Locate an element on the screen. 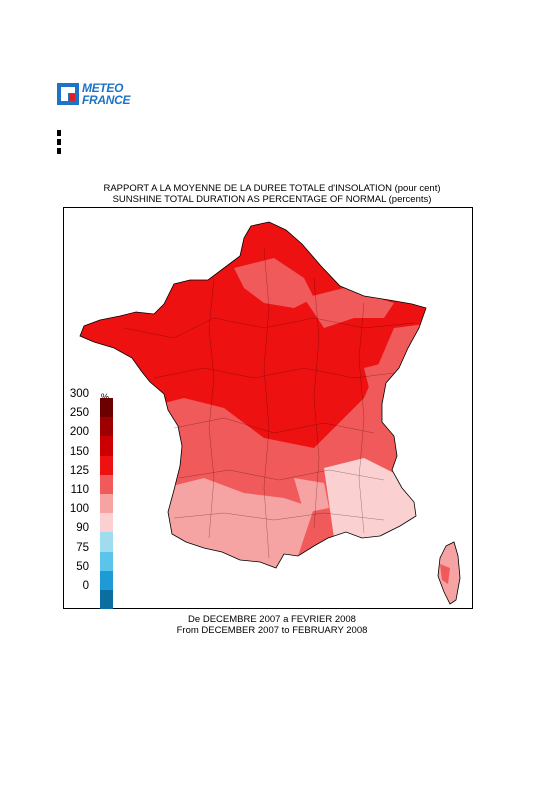 Image resolution: width=544 pixels, height=792 pixels. meteo-france-logo: METEO FRANCE is located at coordinates (99, 95).